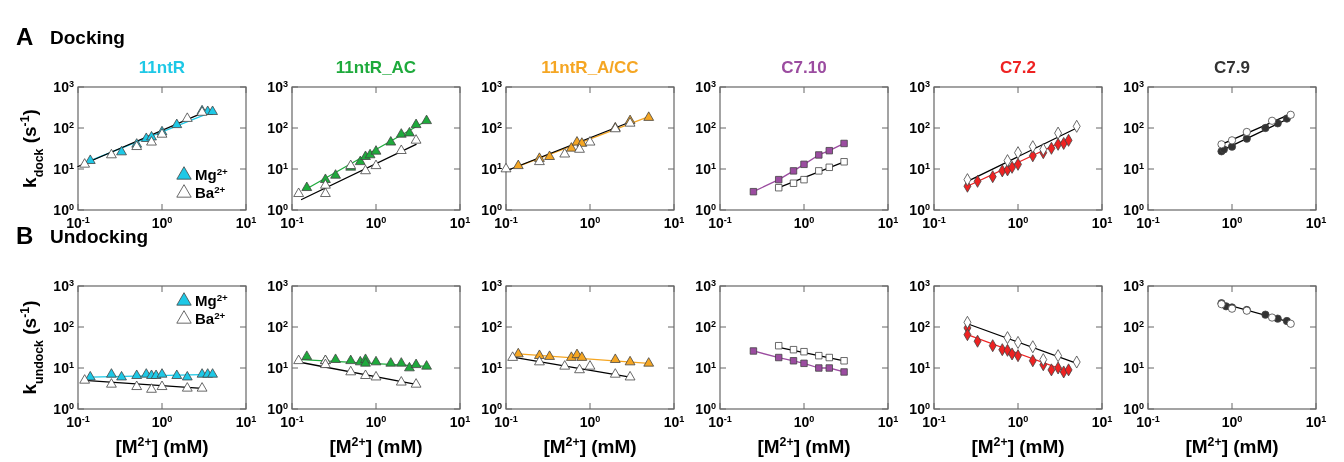  What do you see at coordinates (87, 37) in the screenshot?
I see `text: Docking` at bounding box center [87, 37].